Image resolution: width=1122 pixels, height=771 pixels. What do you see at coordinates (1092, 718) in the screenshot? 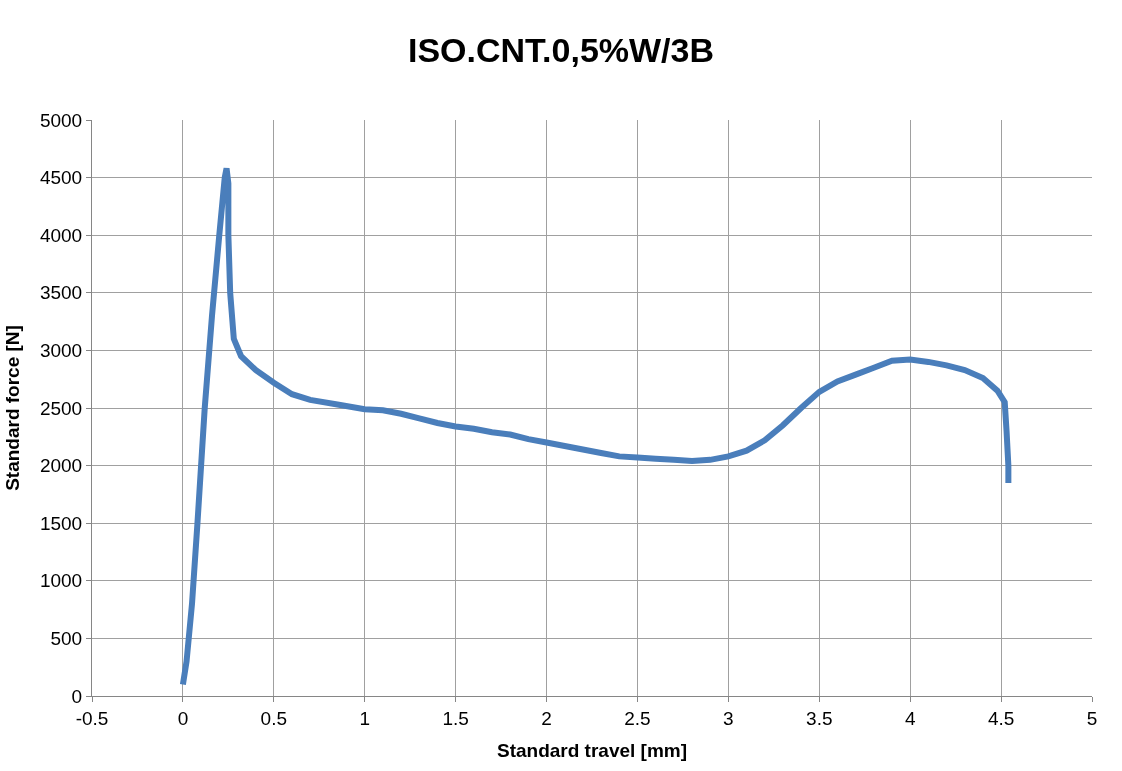
I see `x-tick-label: 5` at bounding box center [1092, 718].